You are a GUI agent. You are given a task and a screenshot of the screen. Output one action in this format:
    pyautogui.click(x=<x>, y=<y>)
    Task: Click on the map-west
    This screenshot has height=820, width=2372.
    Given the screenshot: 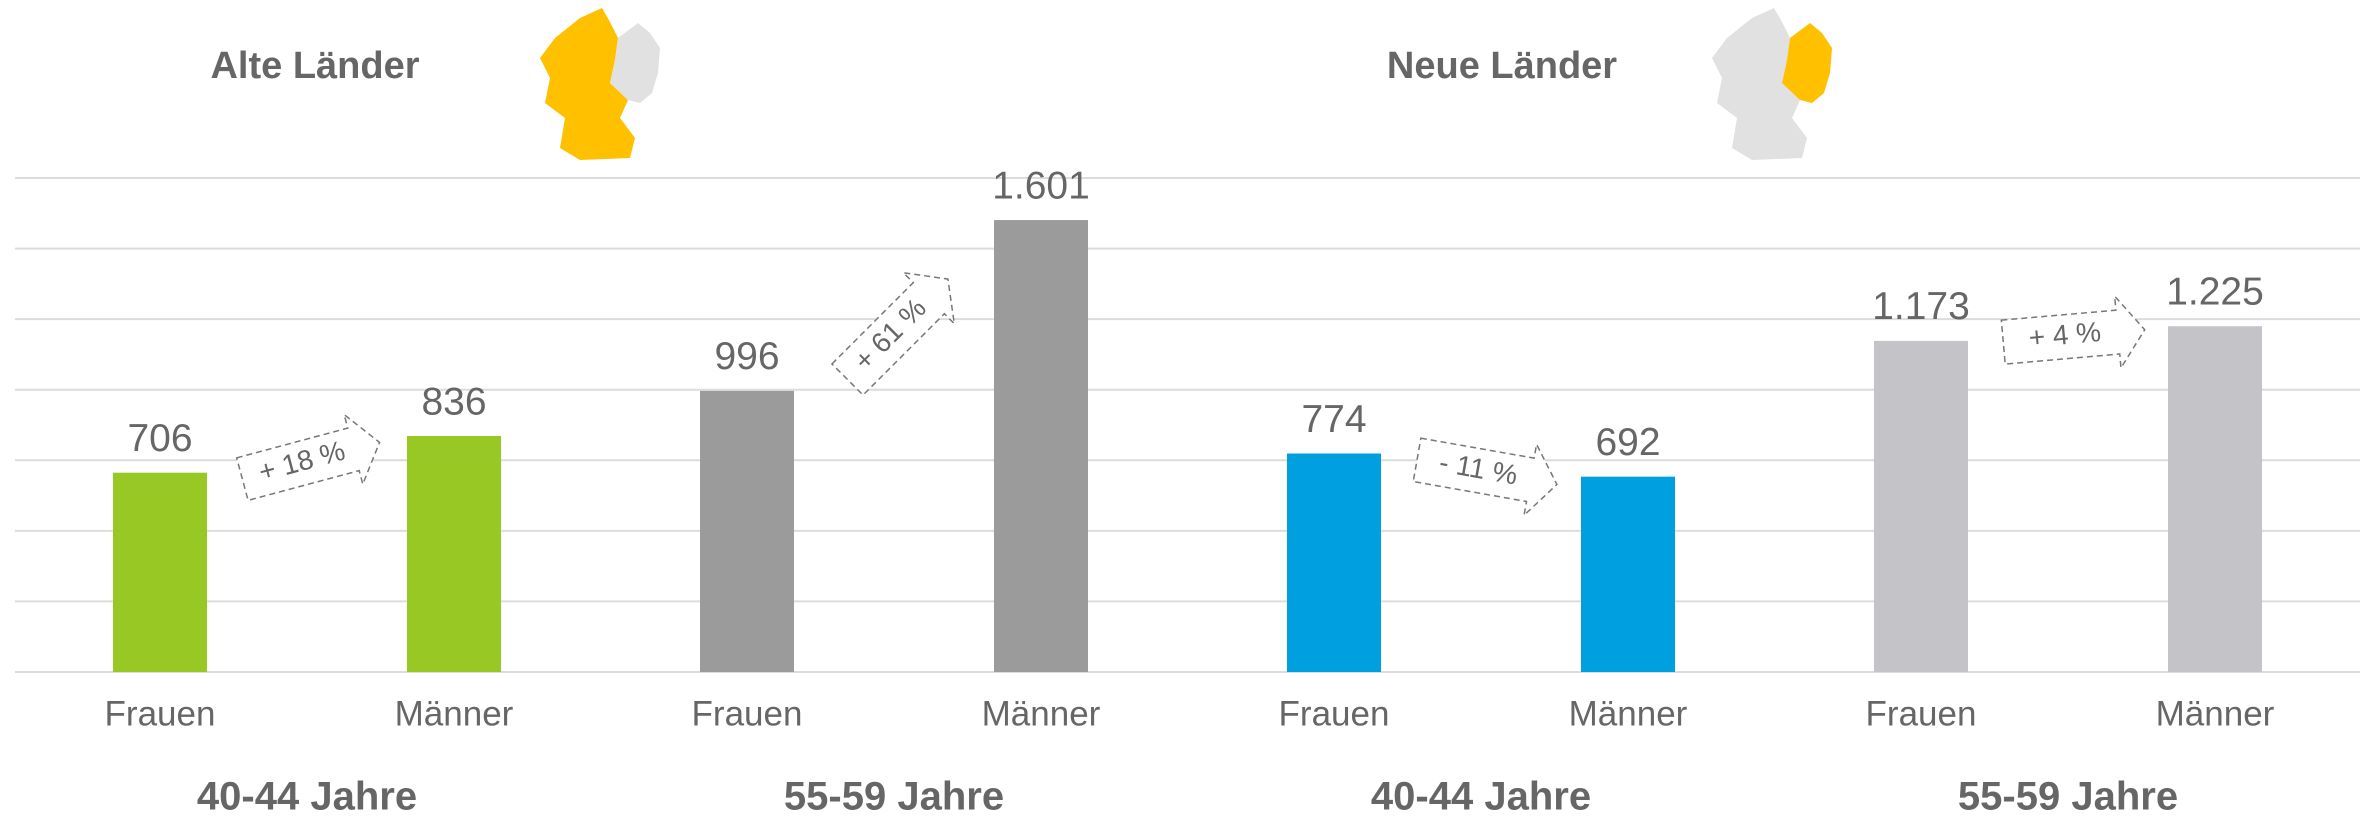 What is the action you would take?
    pyautogui.click(x=600, y=84)
    